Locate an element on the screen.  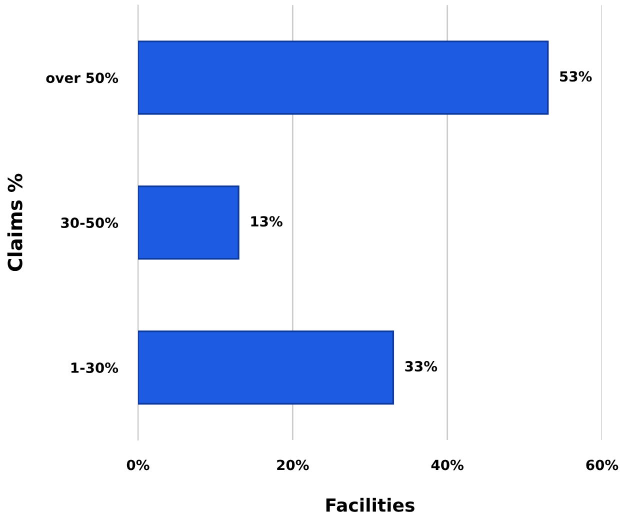
x-tick-label: 40% is located at coordinates (447, 465).